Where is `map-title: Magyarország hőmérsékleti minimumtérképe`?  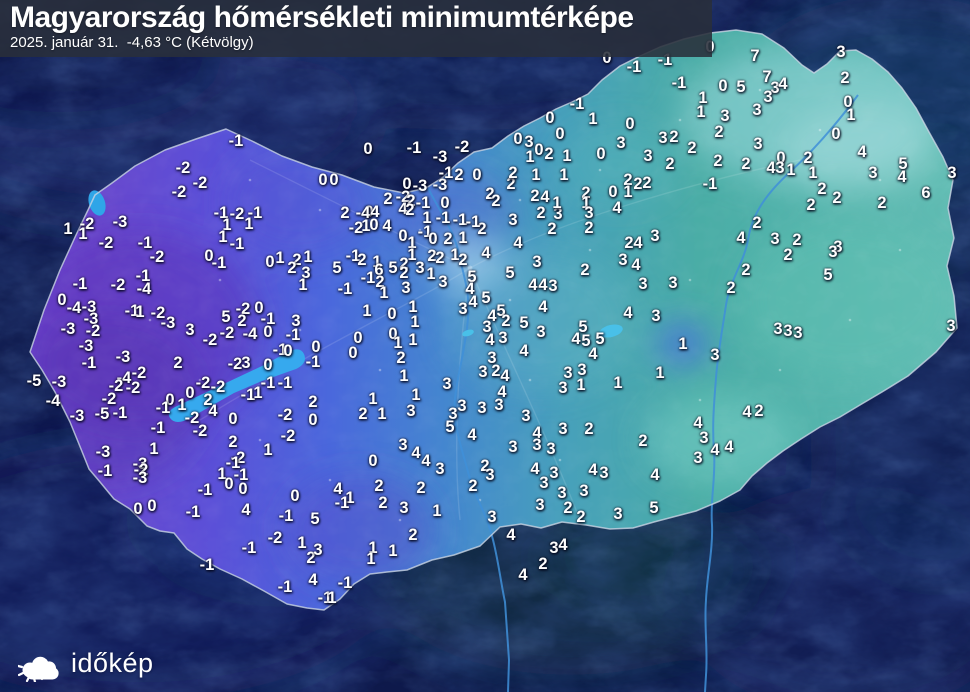
map-title: Magyarország hőmérsékleti minimumtérképe is located at coordinates (322, 17).